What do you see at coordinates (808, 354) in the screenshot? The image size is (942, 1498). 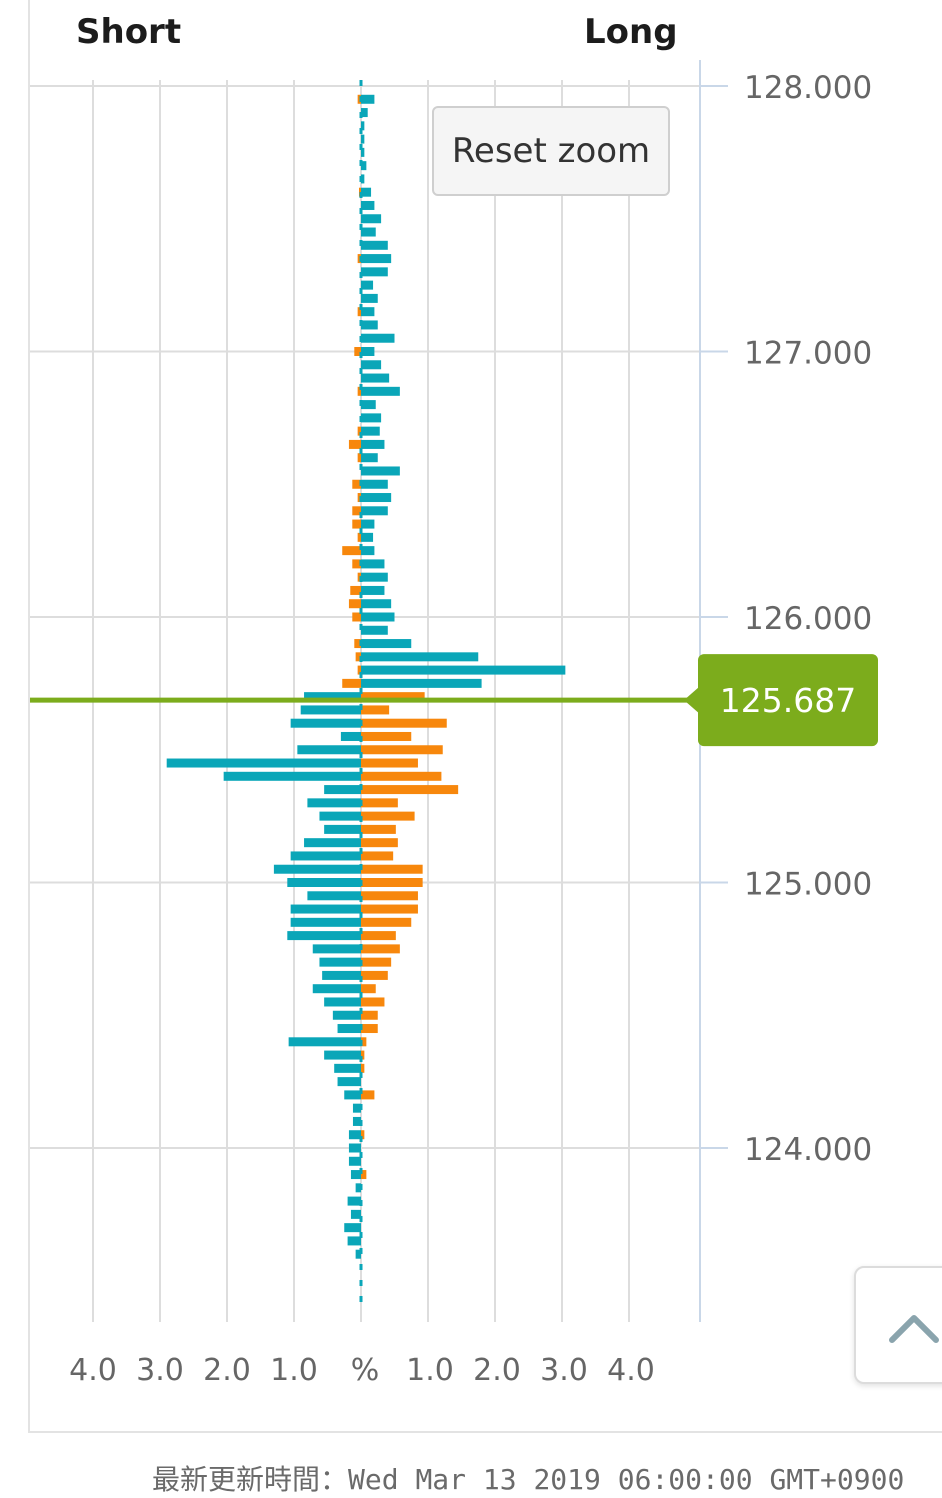 I see `y-tick-label: 127.000` at bounding box center [808, 354].